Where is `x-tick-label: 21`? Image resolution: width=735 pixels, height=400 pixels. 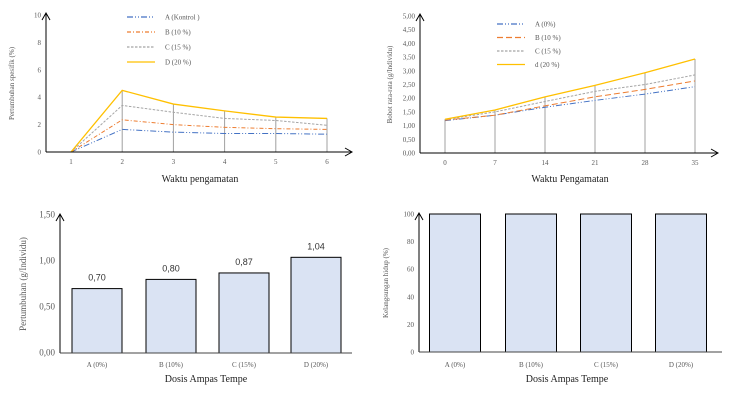
x-tick-label: 21 is located at coordinates (596, 163).